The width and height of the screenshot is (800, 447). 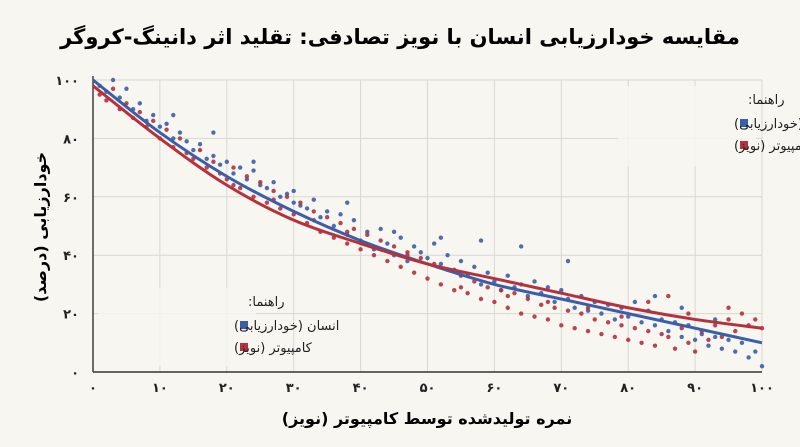 I want to click on x-tick-label: ۷۰, so click(x=561, y=388).